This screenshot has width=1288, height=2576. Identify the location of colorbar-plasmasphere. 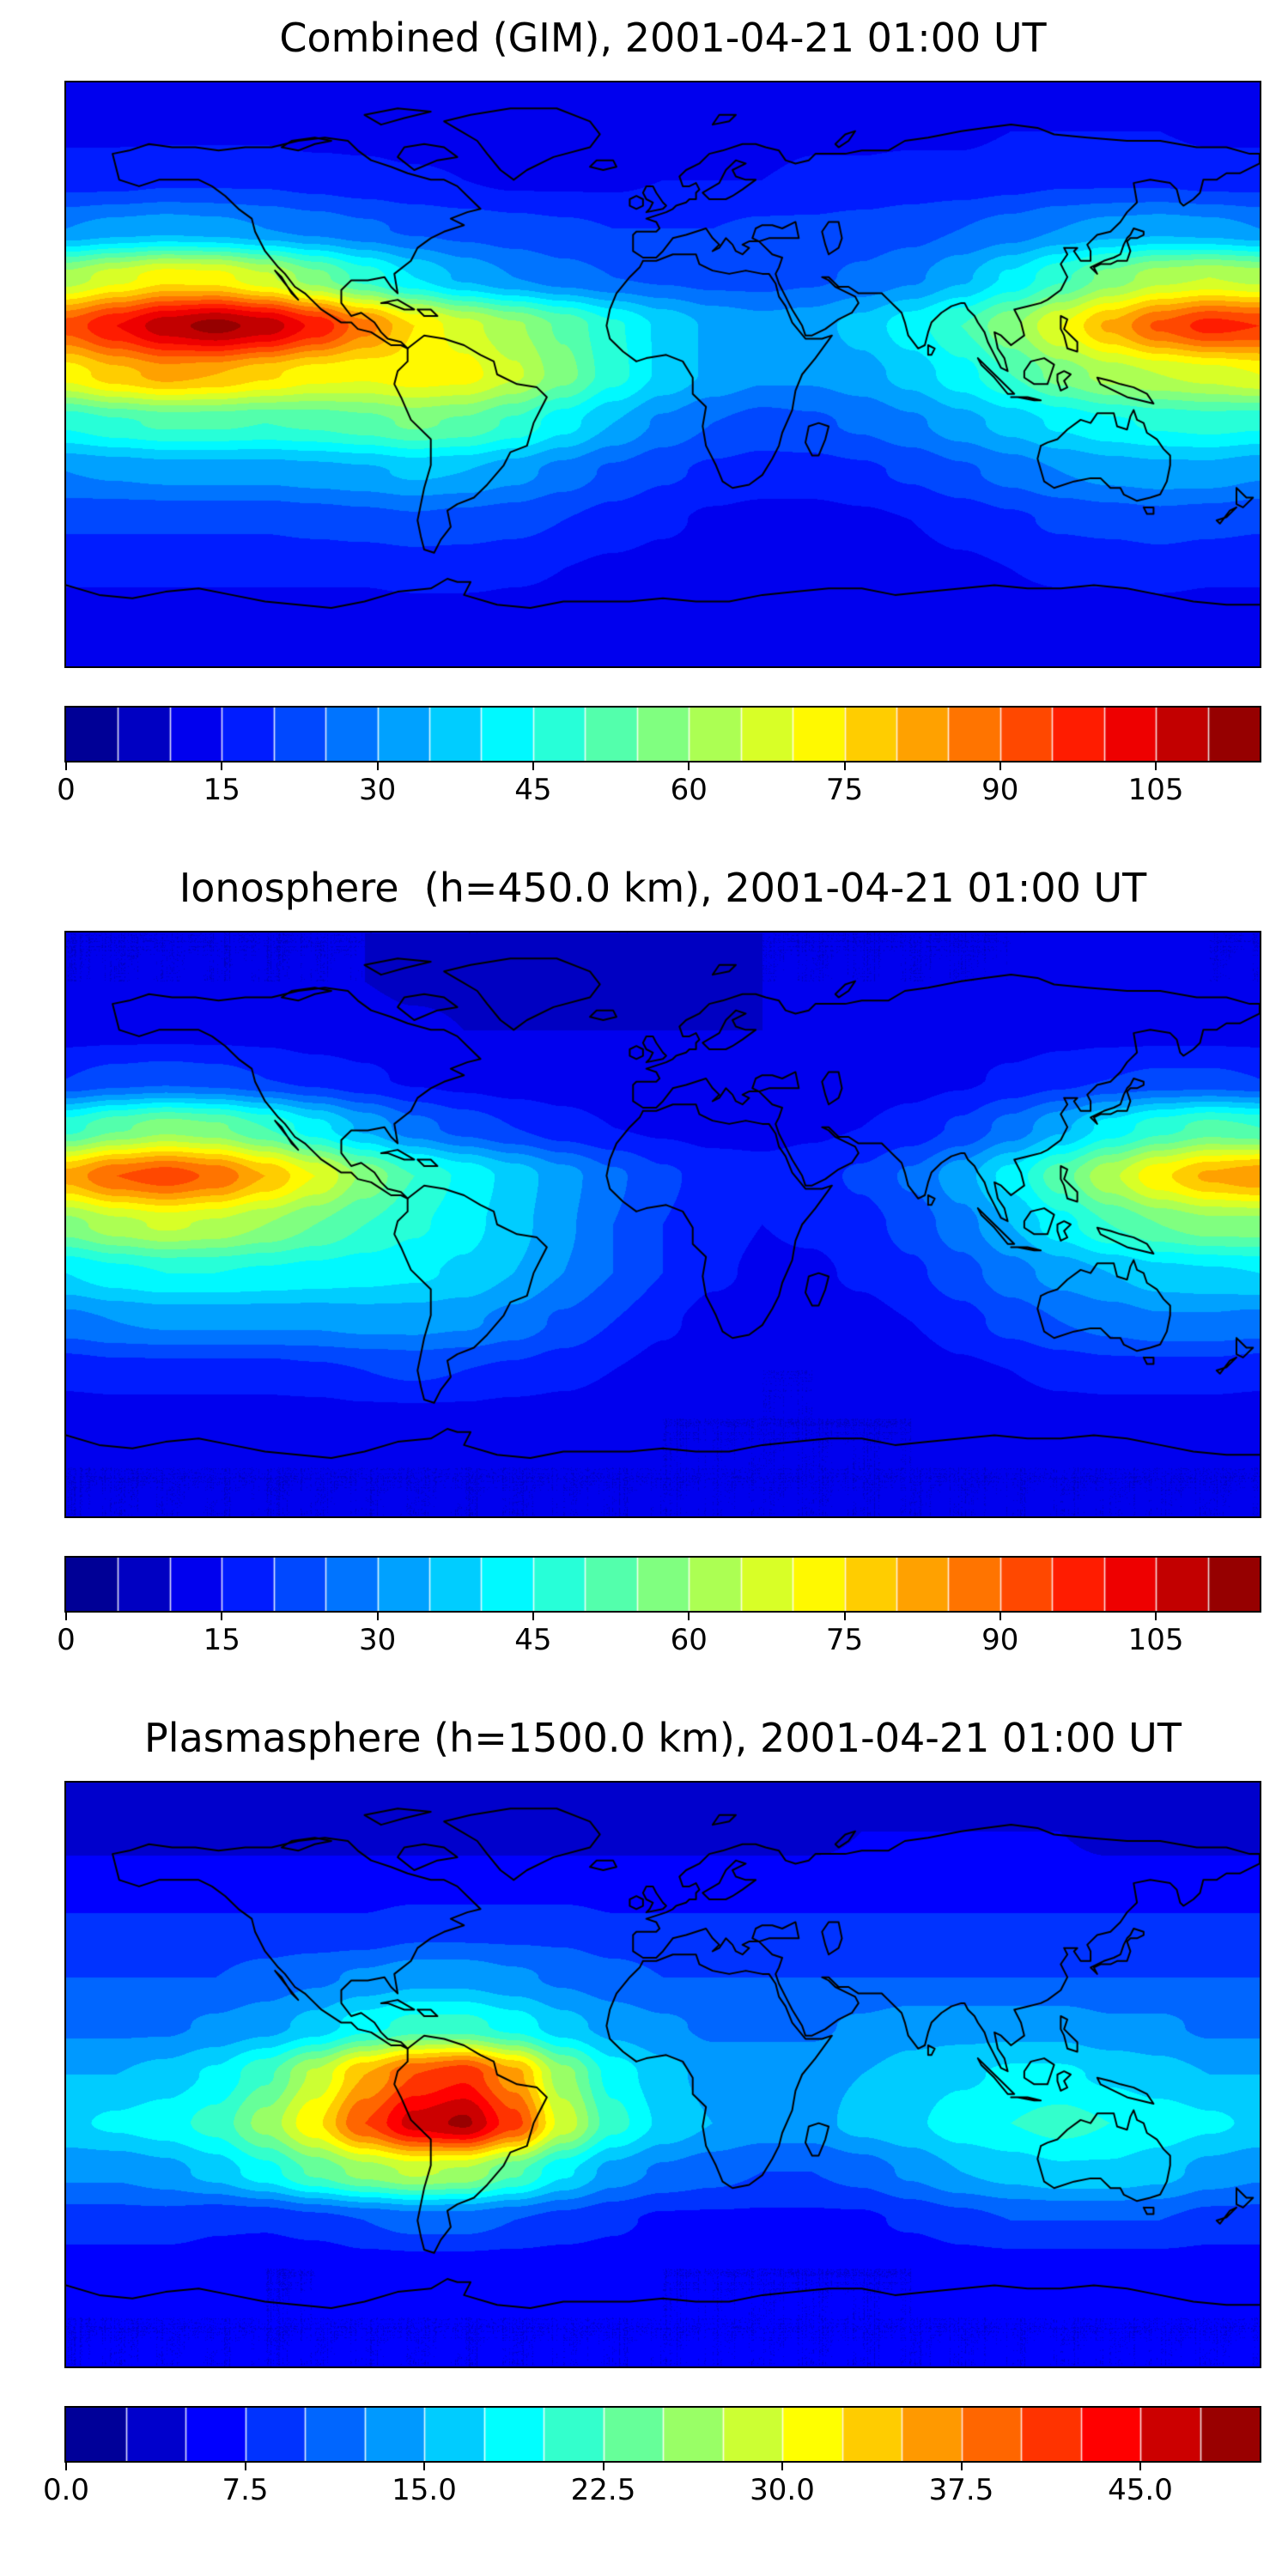
(662, 2434).